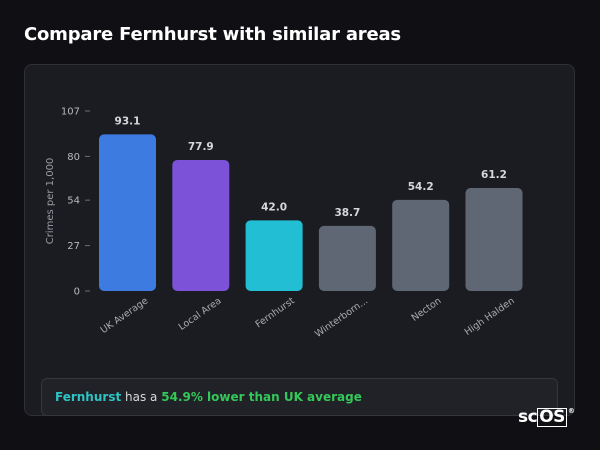 This screenshot has height=450, width=600. I want to click on bar-value-label: 54.2, so click(421, 187).